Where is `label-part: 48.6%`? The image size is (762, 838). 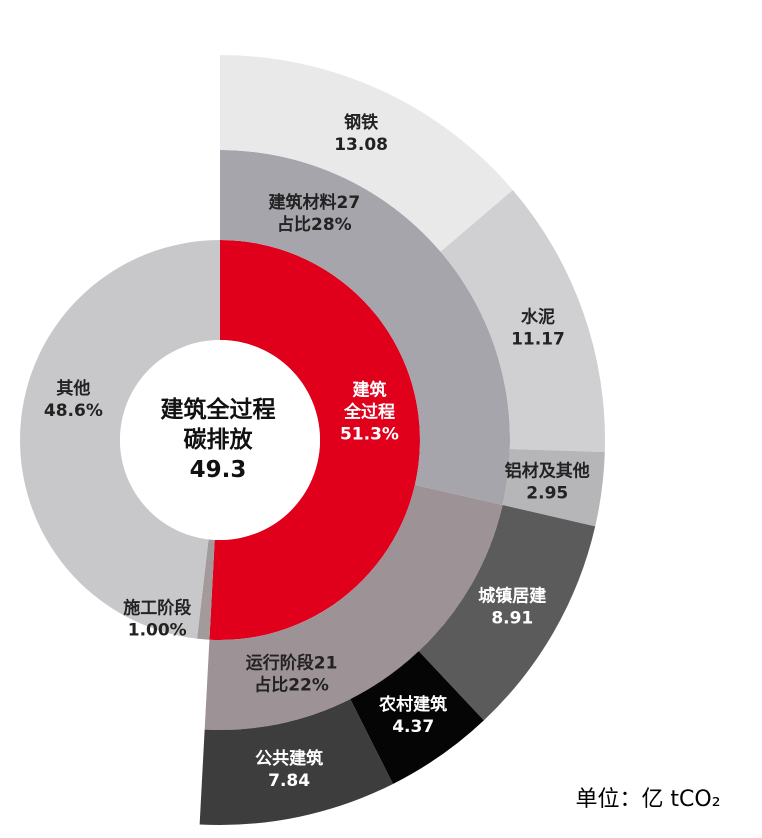 label-part: 48.6% is located at coordinates (73, 411).